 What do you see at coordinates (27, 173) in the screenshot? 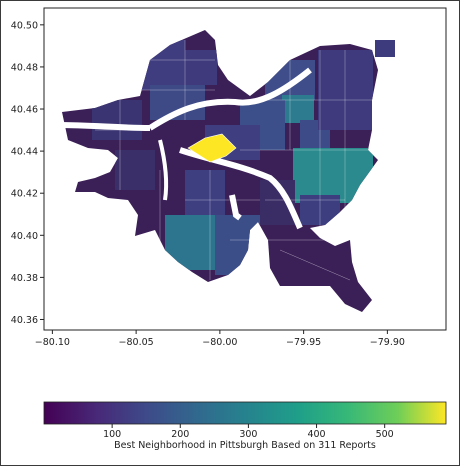
I see `y-axis: 40.36 40.38 40.40 40.42 40.44 40.46 40.48 40.50` at bounding box center [27, 173].